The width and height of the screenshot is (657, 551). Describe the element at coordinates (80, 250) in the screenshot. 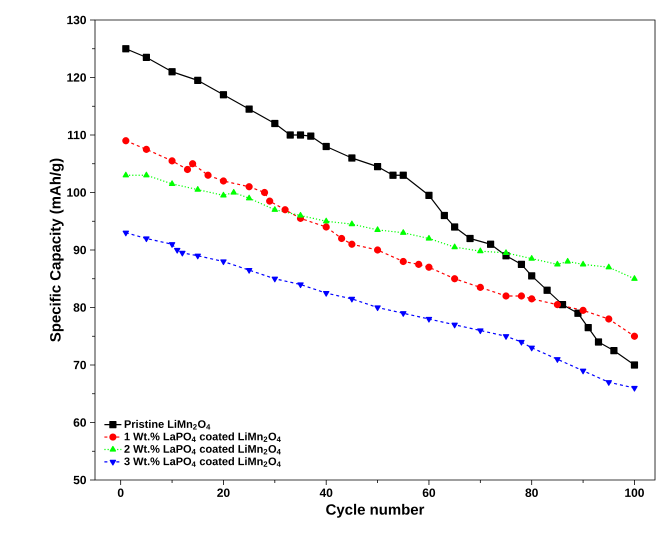

I see `y-tick-label: 90` at that location.